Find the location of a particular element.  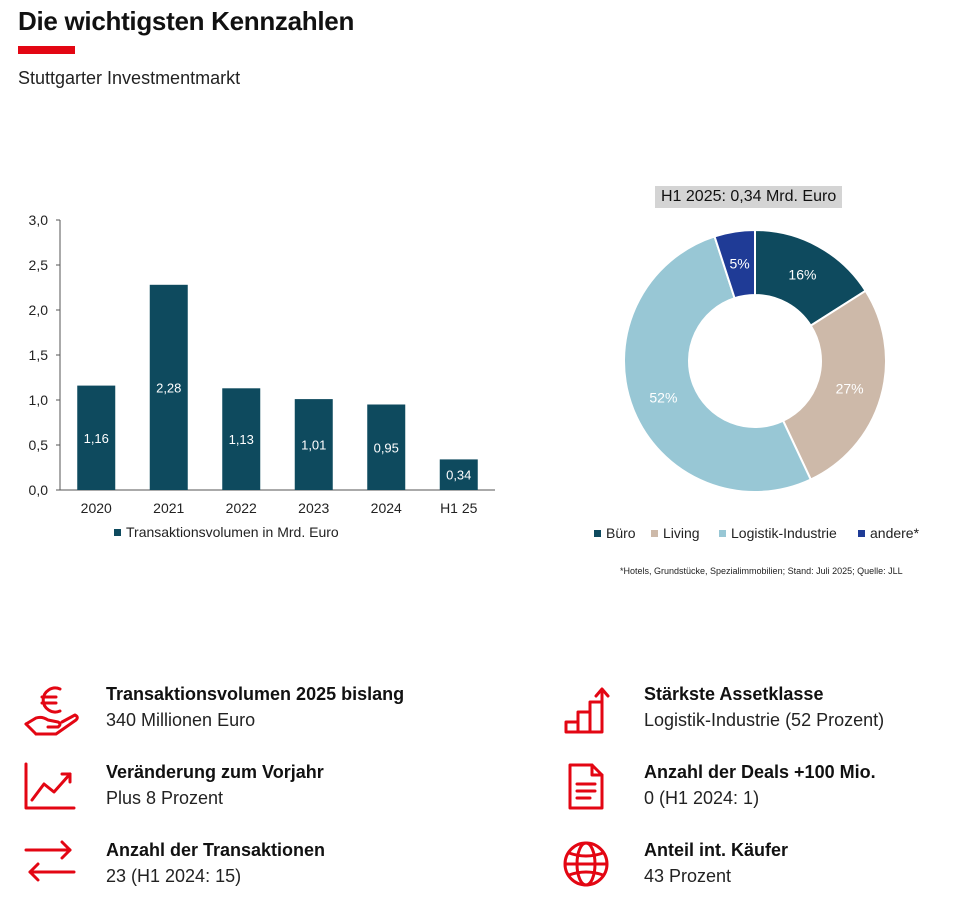

bar-value-label: 1,13 is located at coordinates (241, 439).